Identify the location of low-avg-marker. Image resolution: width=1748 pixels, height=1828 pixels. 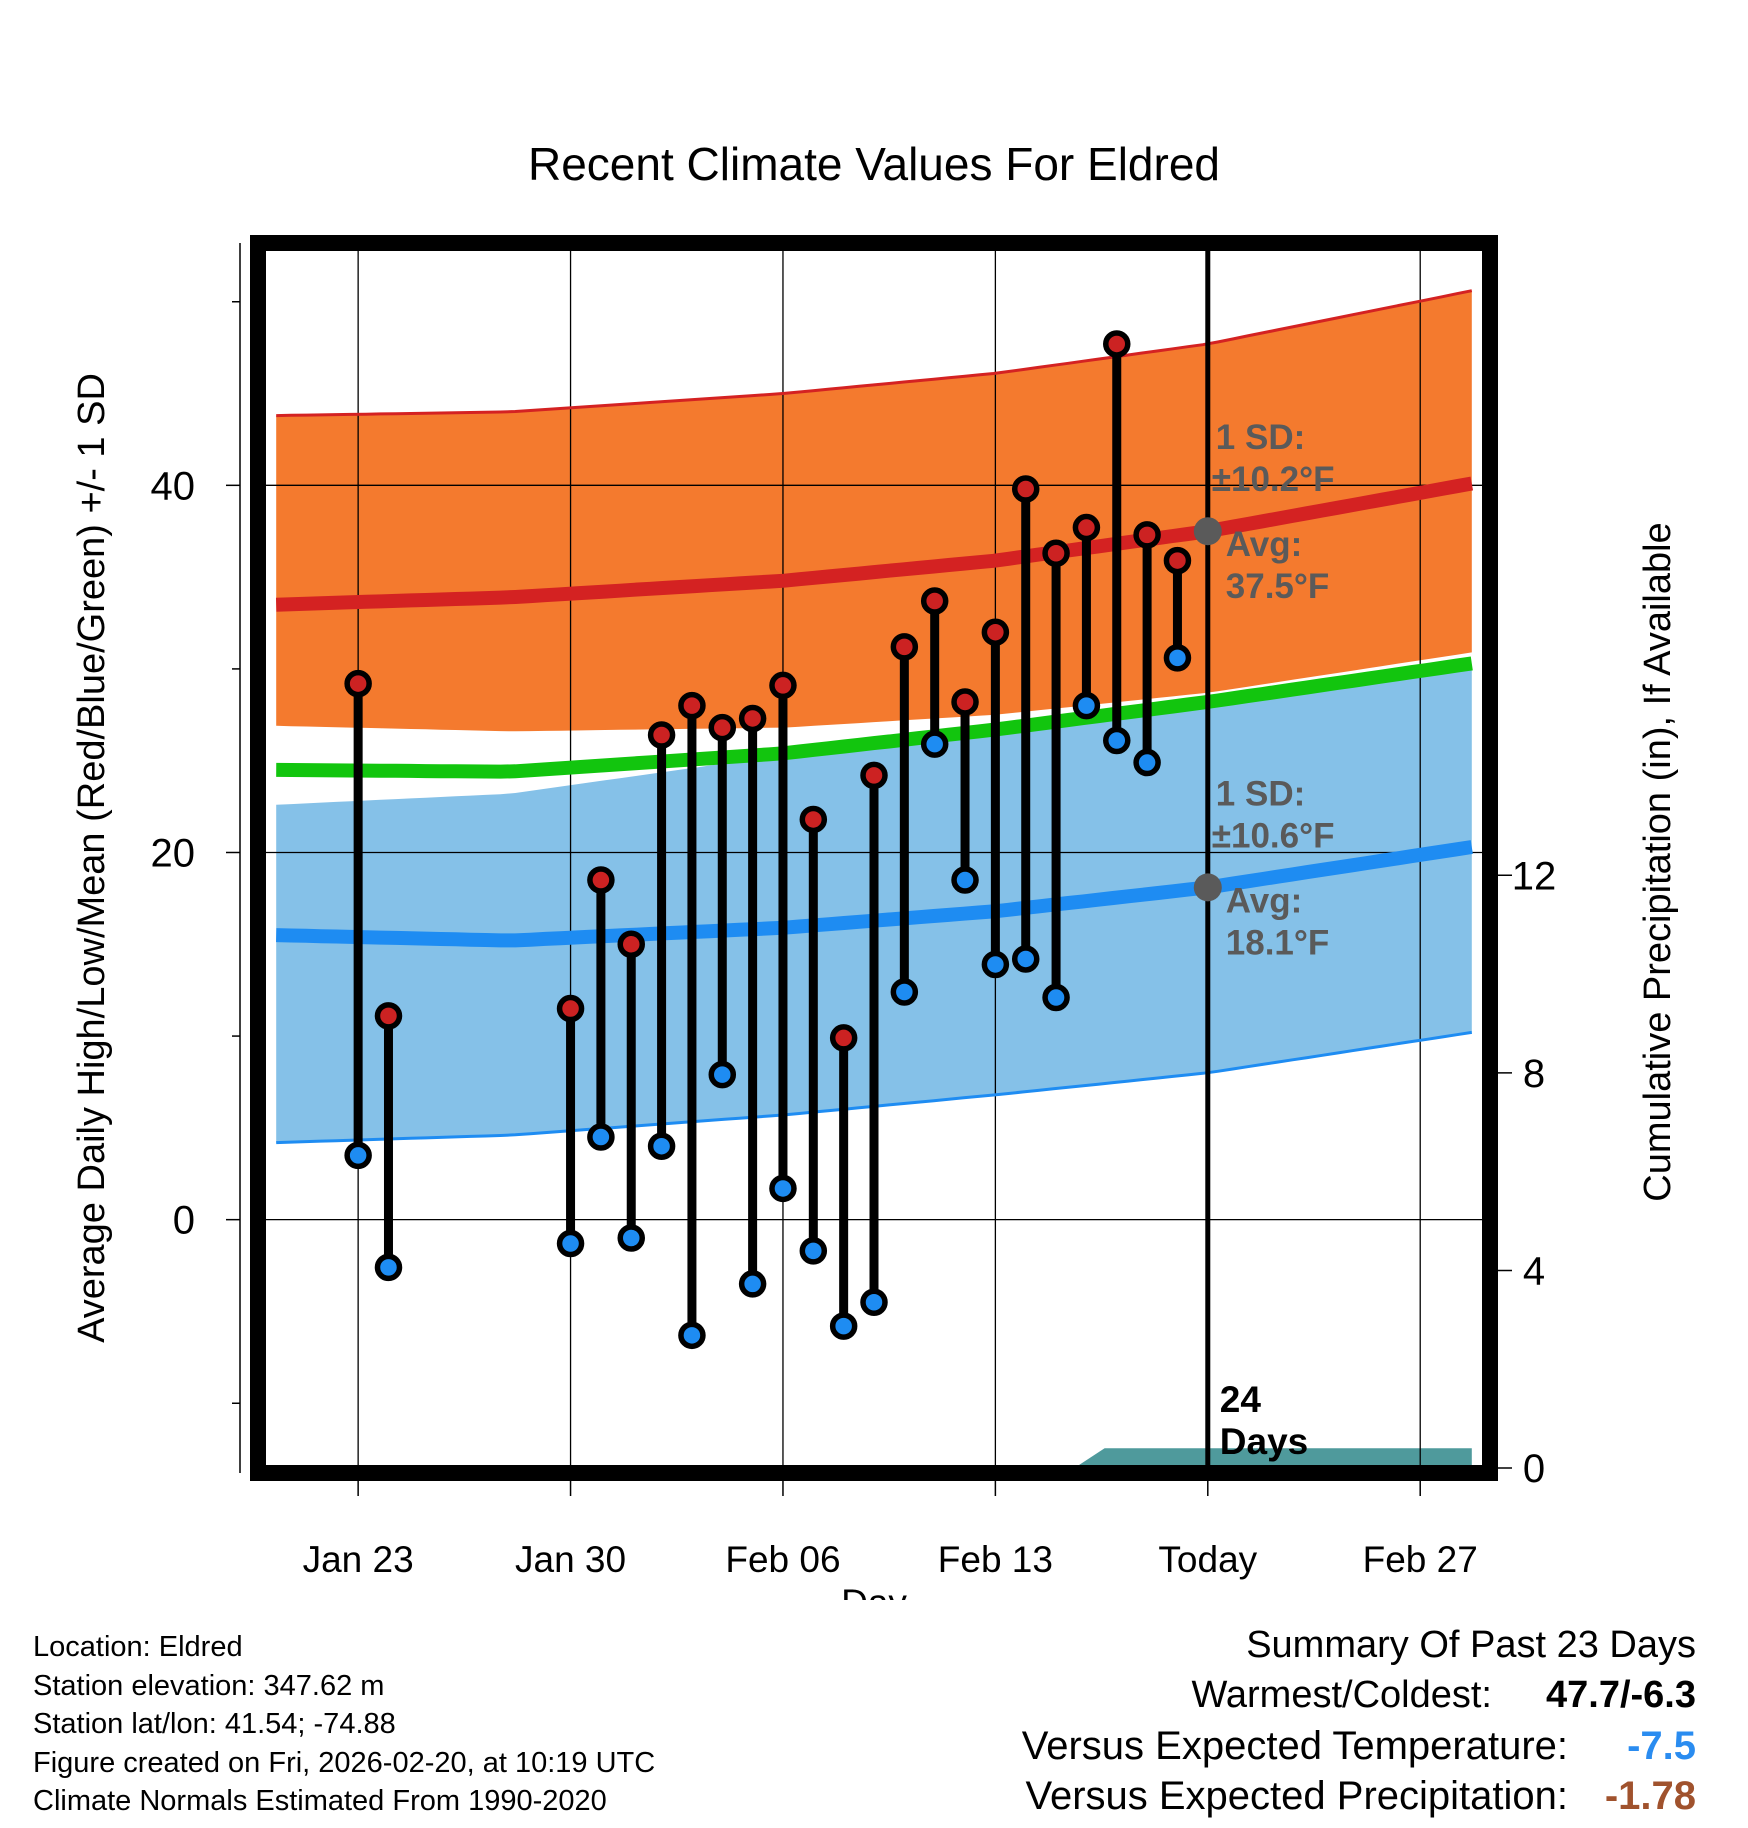
(1207, 887).